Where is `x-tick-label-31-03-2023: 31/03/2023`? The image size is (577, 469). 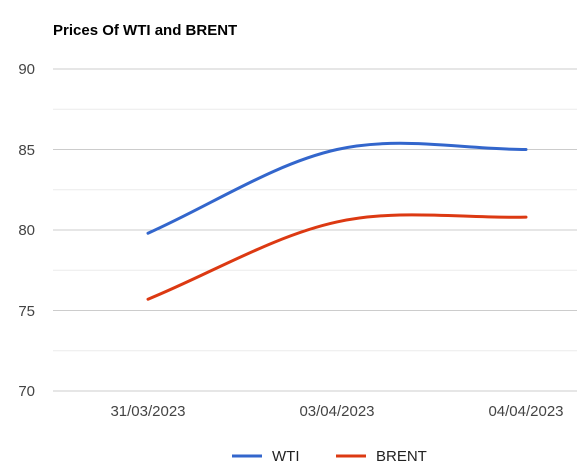 x-tick-label-31-03-2023: 31/03/2023 is located at coordinates (147, 411).